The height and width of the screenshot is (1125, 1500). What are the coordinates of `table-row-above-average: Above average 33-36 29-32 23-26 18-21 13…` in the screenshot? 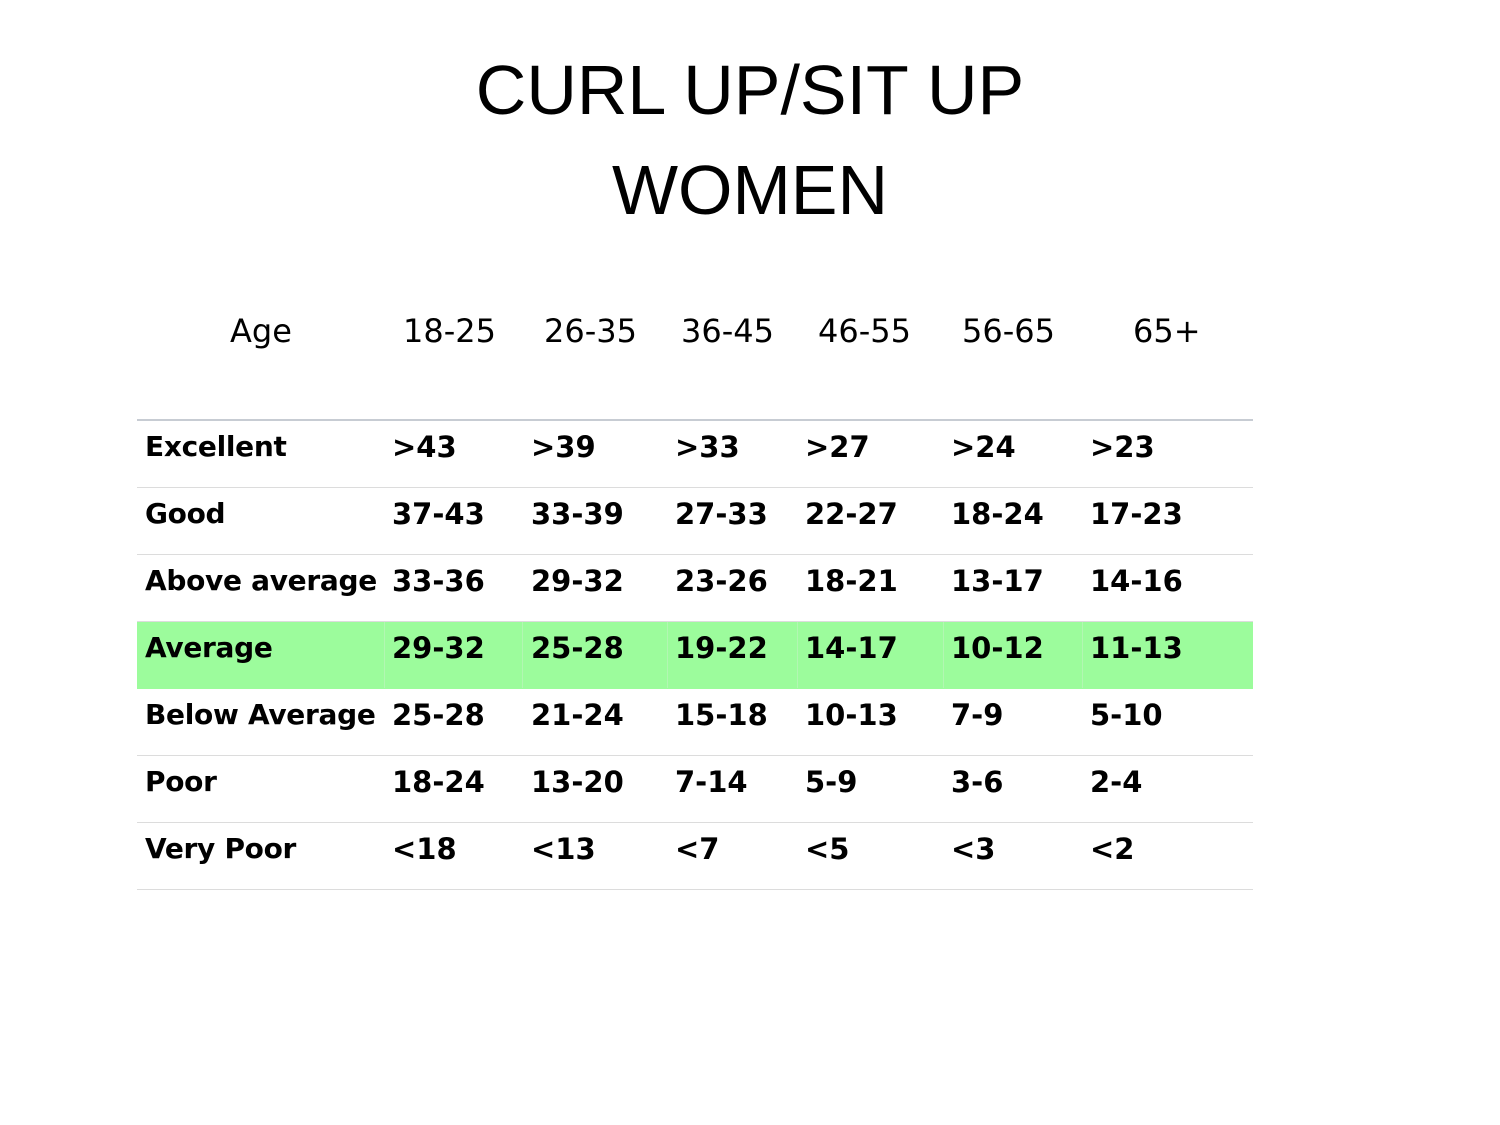 It's located at (695, 588).